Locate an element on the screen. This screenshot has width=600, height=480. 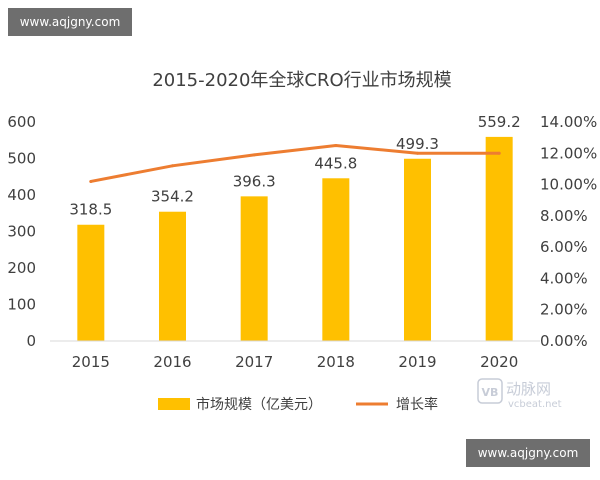
logo-icon is located at coordinates (490, 391).